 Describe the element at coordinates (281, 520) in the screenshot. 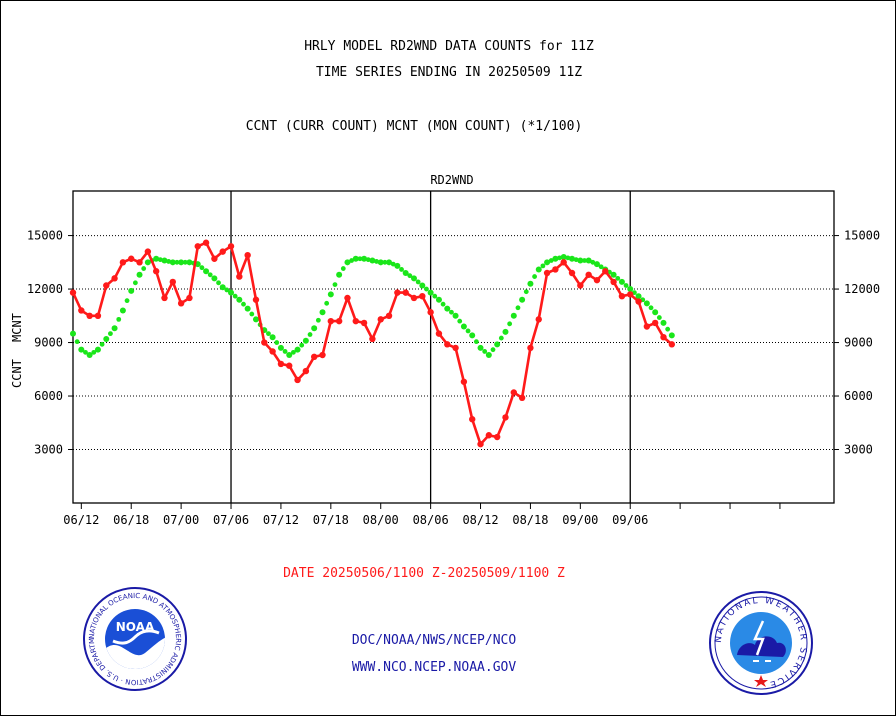

I see `x-tick-label: 07/12` at that location.